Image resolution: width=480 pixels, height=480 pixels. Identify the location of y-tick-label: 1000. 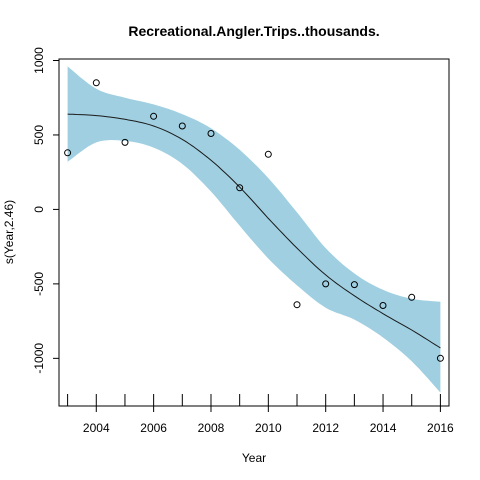
(39, 60).